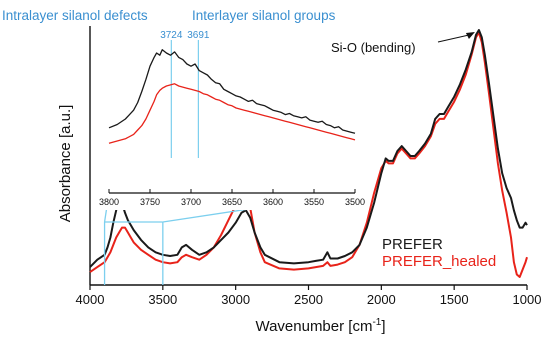 The image size is (541, 337). I want to click on inset-x-tick-label: 3550, so click(314, 202).